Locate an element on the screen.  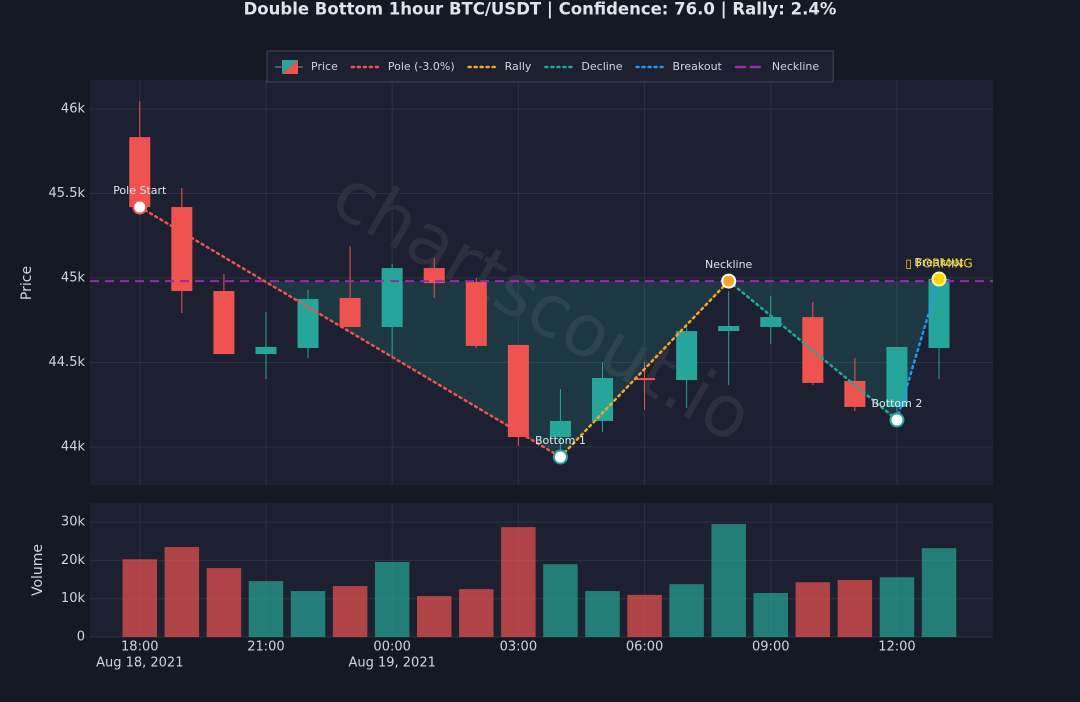
y-axis-label: Volume is located at coordinates (38, 570).